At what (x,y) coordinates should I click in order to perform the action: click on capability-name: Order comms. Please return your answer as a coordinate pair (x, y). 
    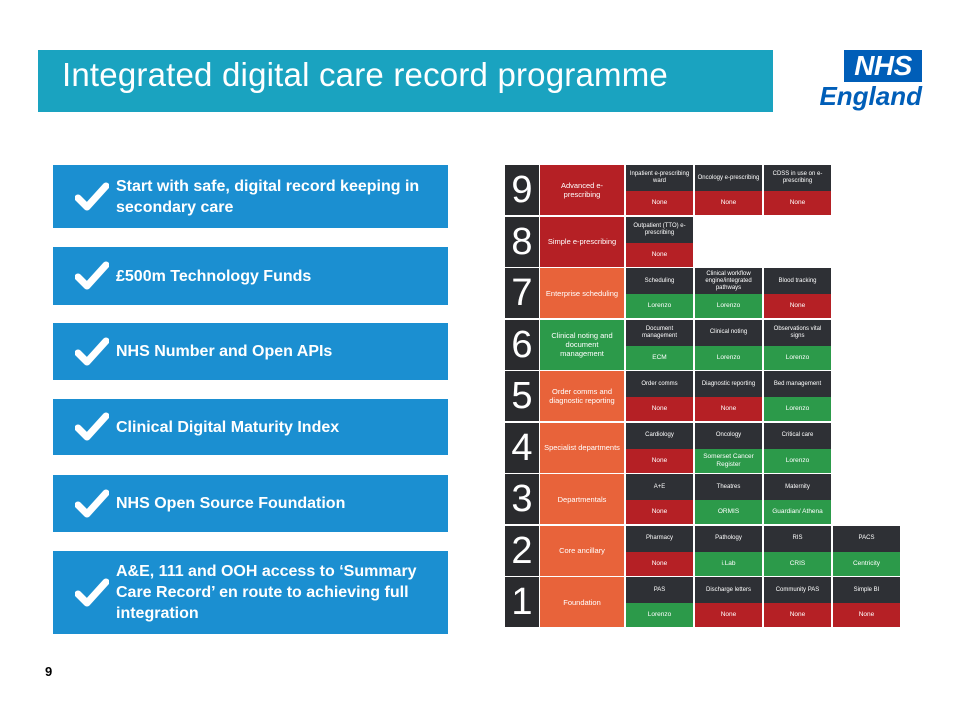
    Looking at the image, I should click on (659, 384).